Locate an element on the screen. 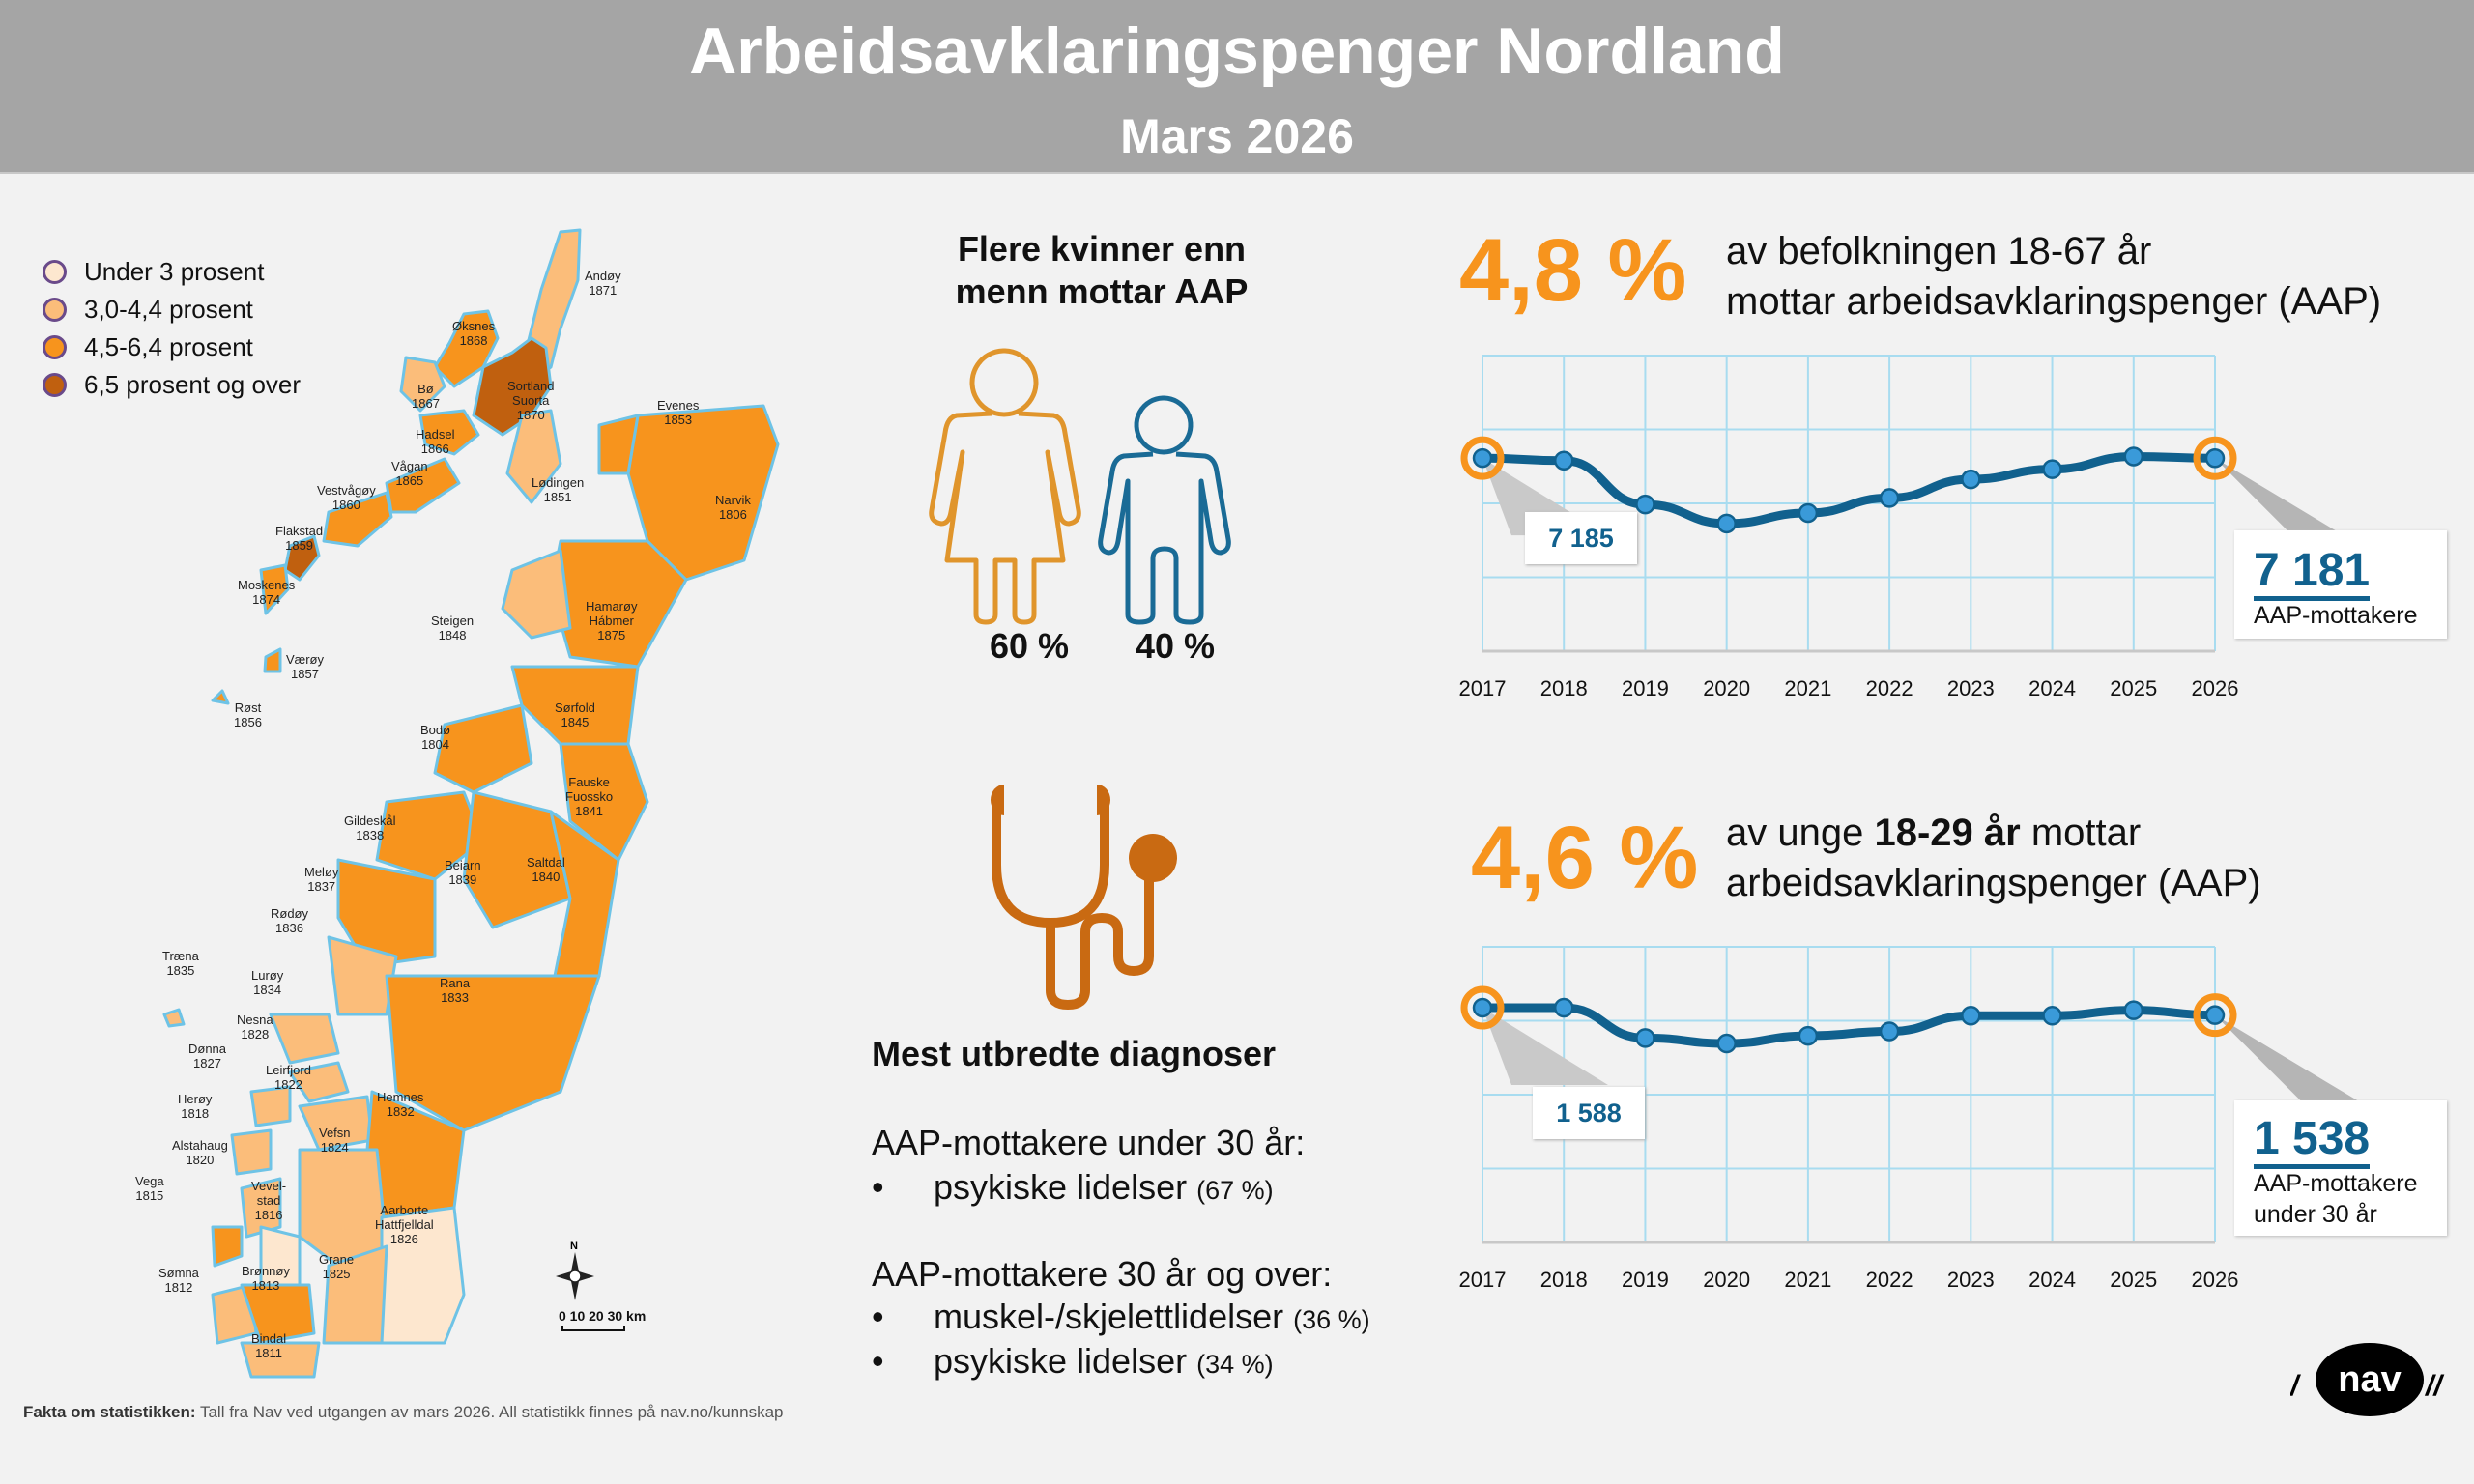 This screenshot has width=2474, height=1484. x-tick-label: 2026 is located at coordinates (2215, 688).